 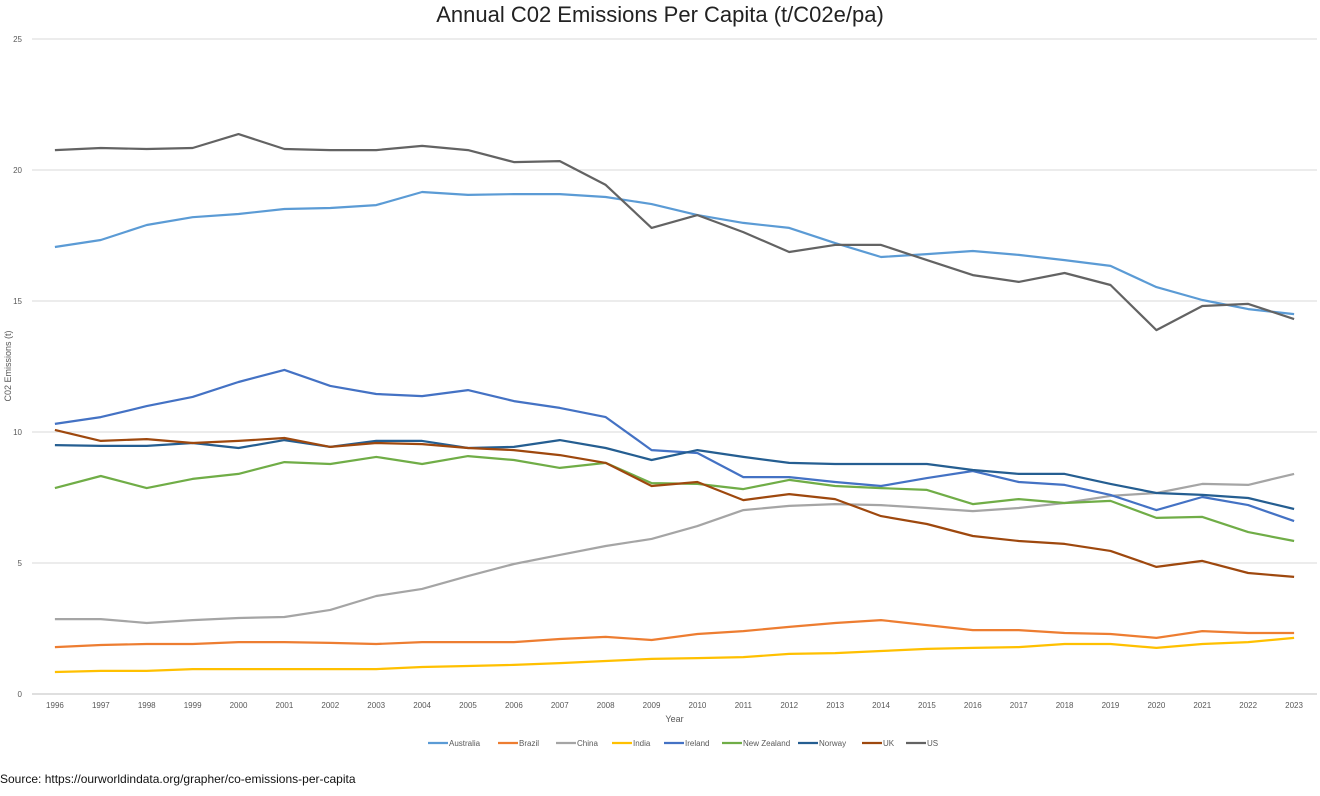 What do you see at coordinates (529, 743) in the screenshot?
I see `legend-label: Brazil` at bounding box center [529, 743].